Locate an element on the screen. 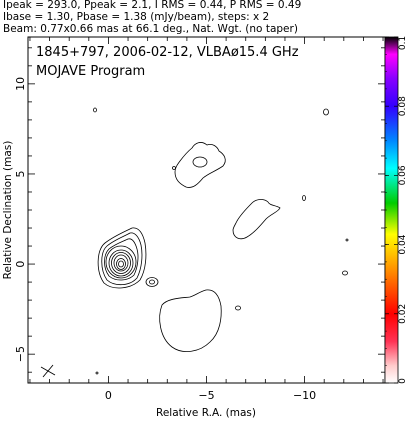 Image resolution: width=409 pixels, height=424 pixels. component-east-inner is located at coordinates (152, 282).